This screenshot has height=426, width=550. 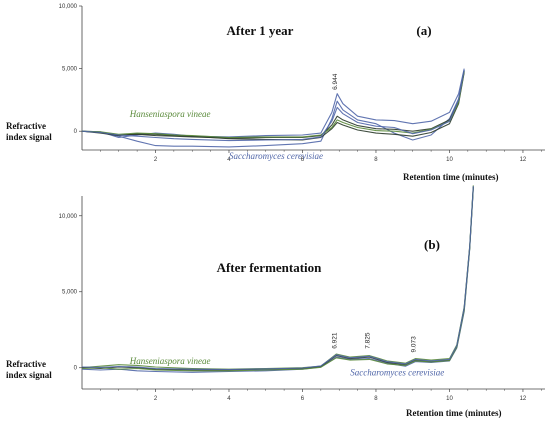 What do you see at coordinates (156, 399) in the screenshot?
I see `panel-b-x-tick-label: 2` at bounding box center [156, 399].